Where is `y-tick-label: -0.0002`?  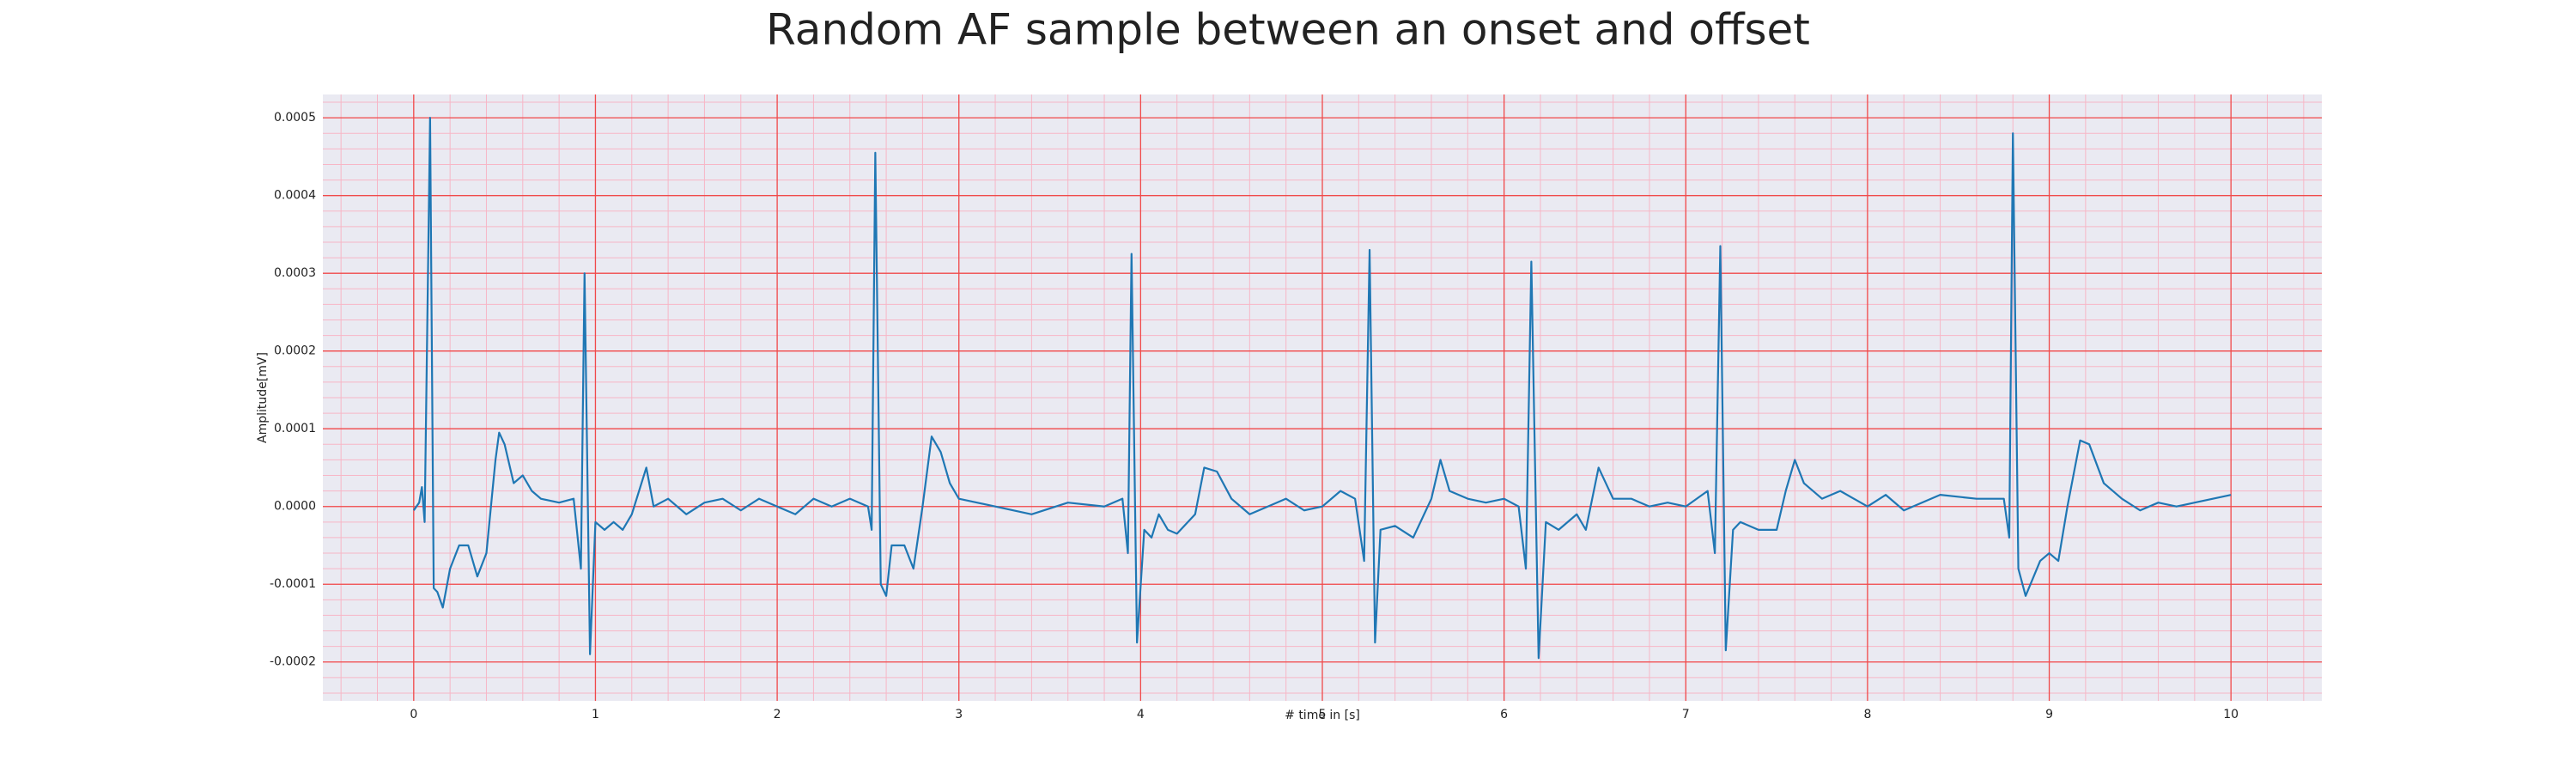
y-tick-label: -0.0002 is located at coordinates (293, 662).